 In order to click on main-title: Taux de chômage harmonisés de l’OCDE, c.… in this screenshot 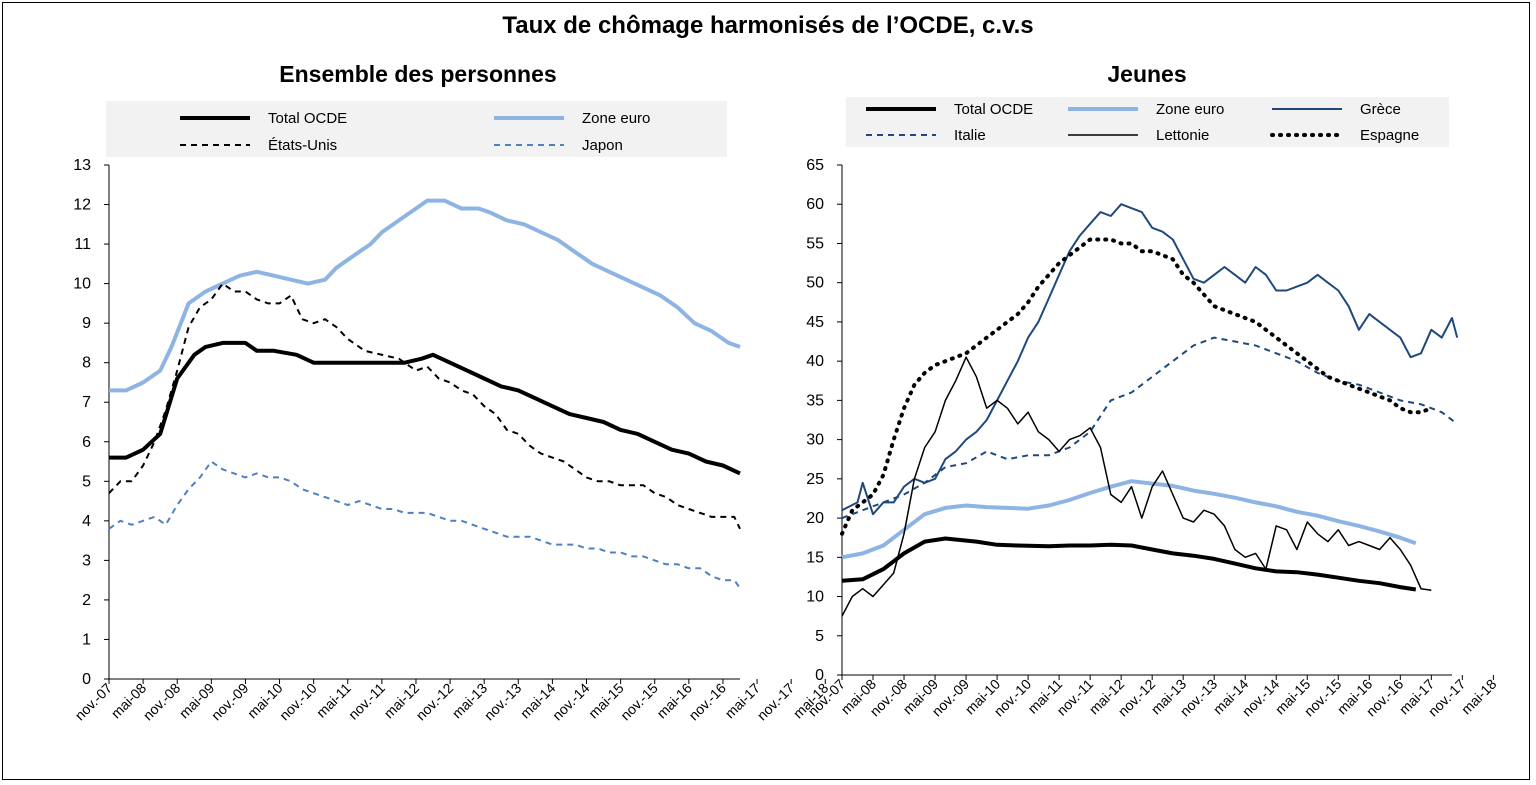, I will do `click(768, 25)`.